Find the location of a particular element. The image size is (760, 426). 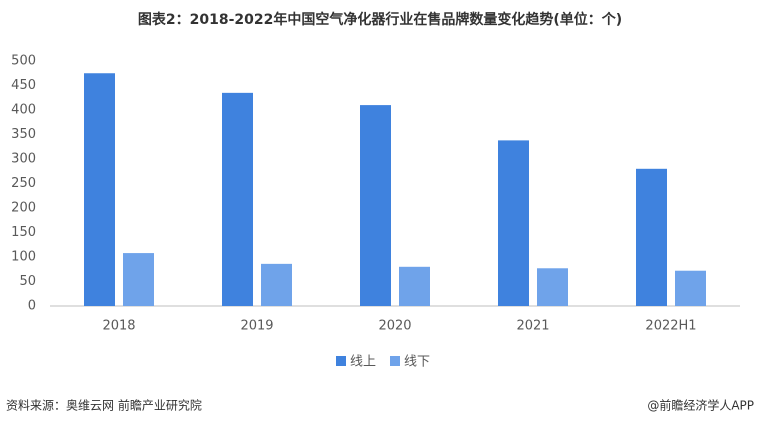

y-tick-label: 250 is located at coordinates (23, 183).